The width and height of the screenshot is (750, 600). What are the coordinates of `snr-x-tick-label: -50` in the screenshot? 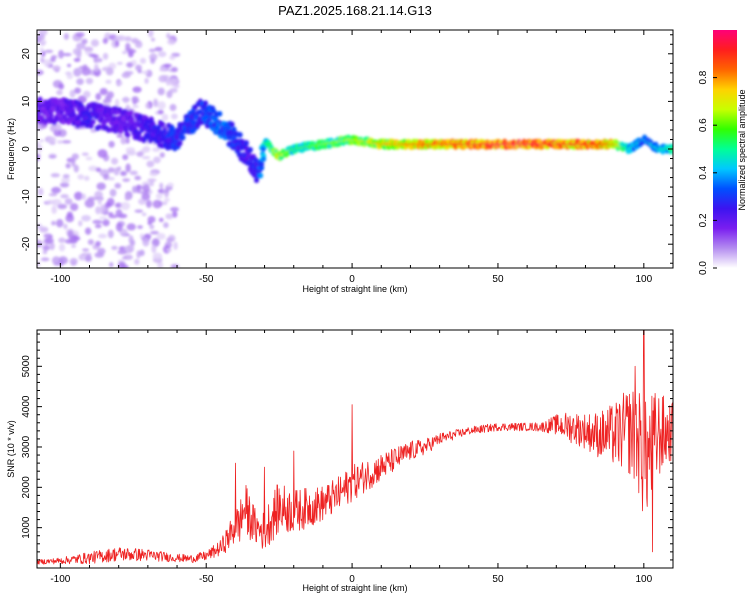 It's located at (206, 579).